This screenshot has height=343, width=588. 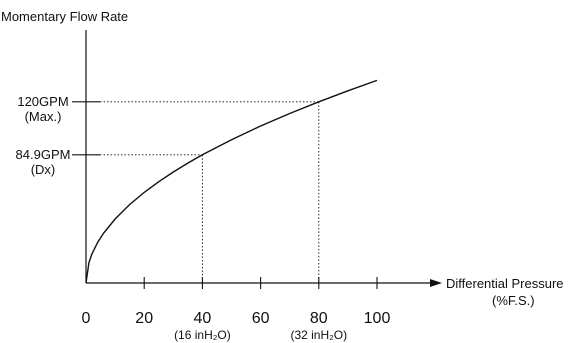 What do you see at coordinates (42, 101) in the screenshot?
I see `y-mark-label: 120GPM` at bounding box center [42, 101].